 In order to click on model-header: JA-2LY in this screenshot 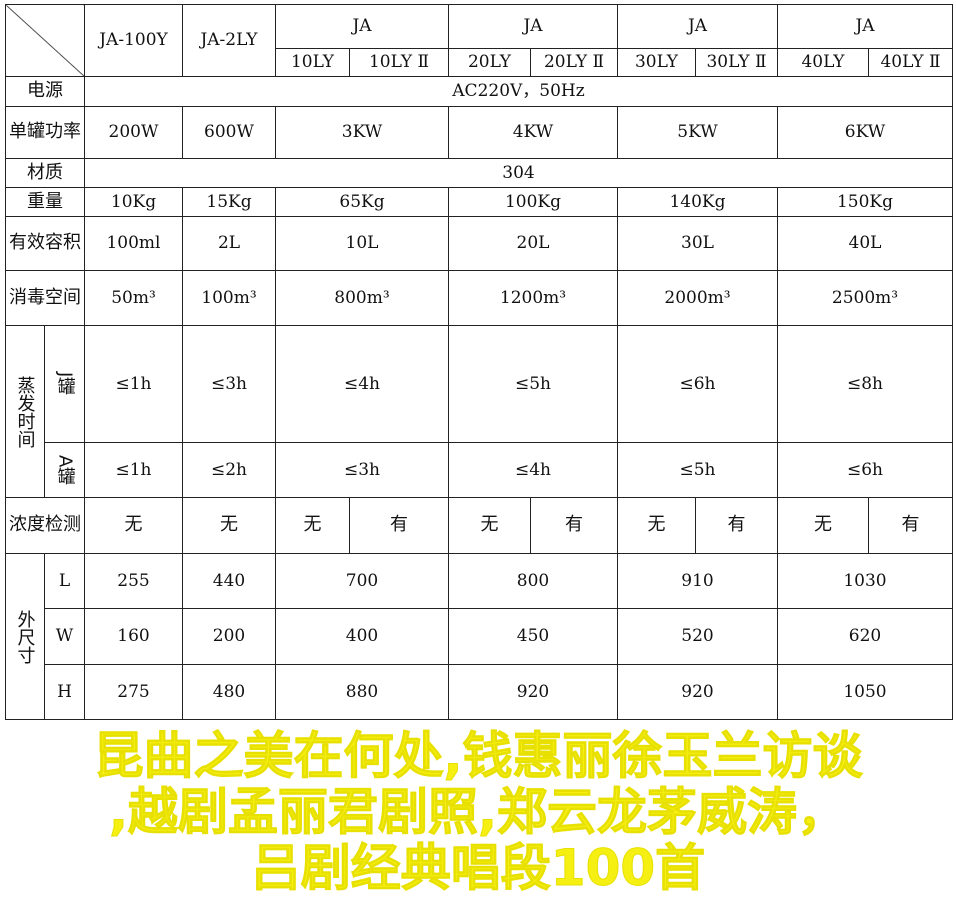, I will do `click(229, 40)`.